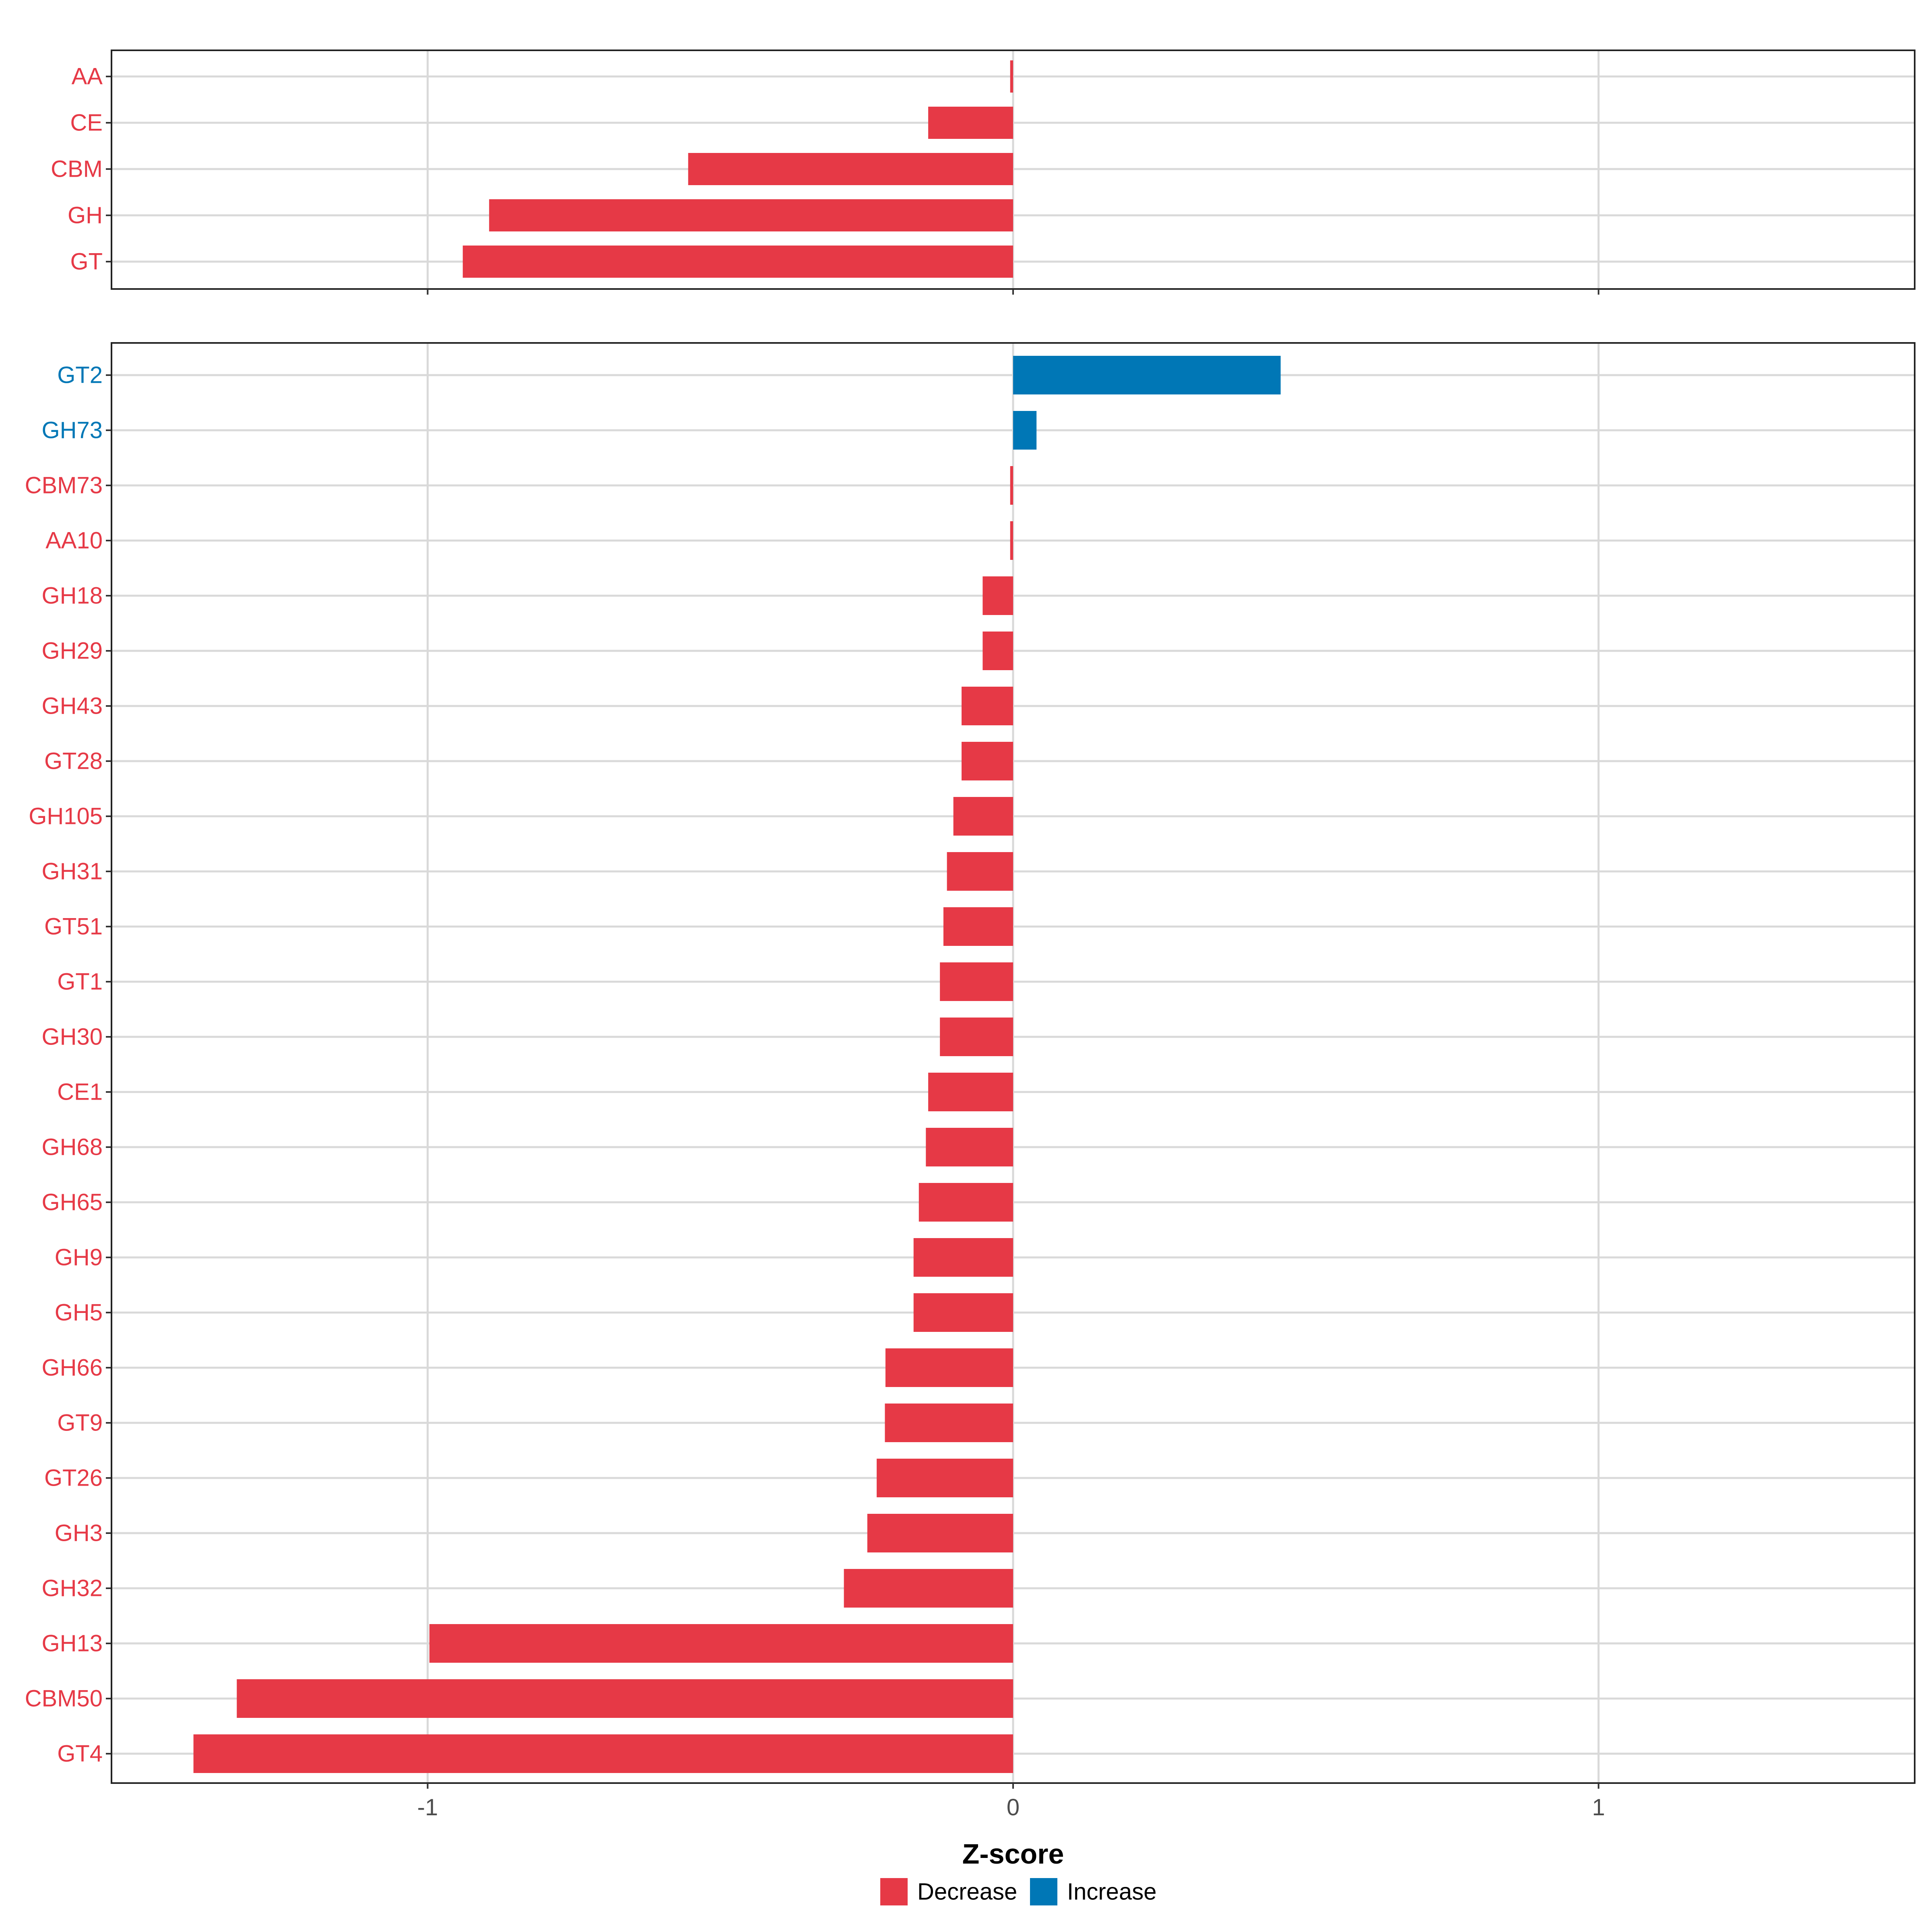 The width and height of the screenshot is (1932, 1932). What do you see at coordinates (64, 1699) in the screenshot?
I see `category-label-cbm50: CBM50` at bounding box center [64, 1699].